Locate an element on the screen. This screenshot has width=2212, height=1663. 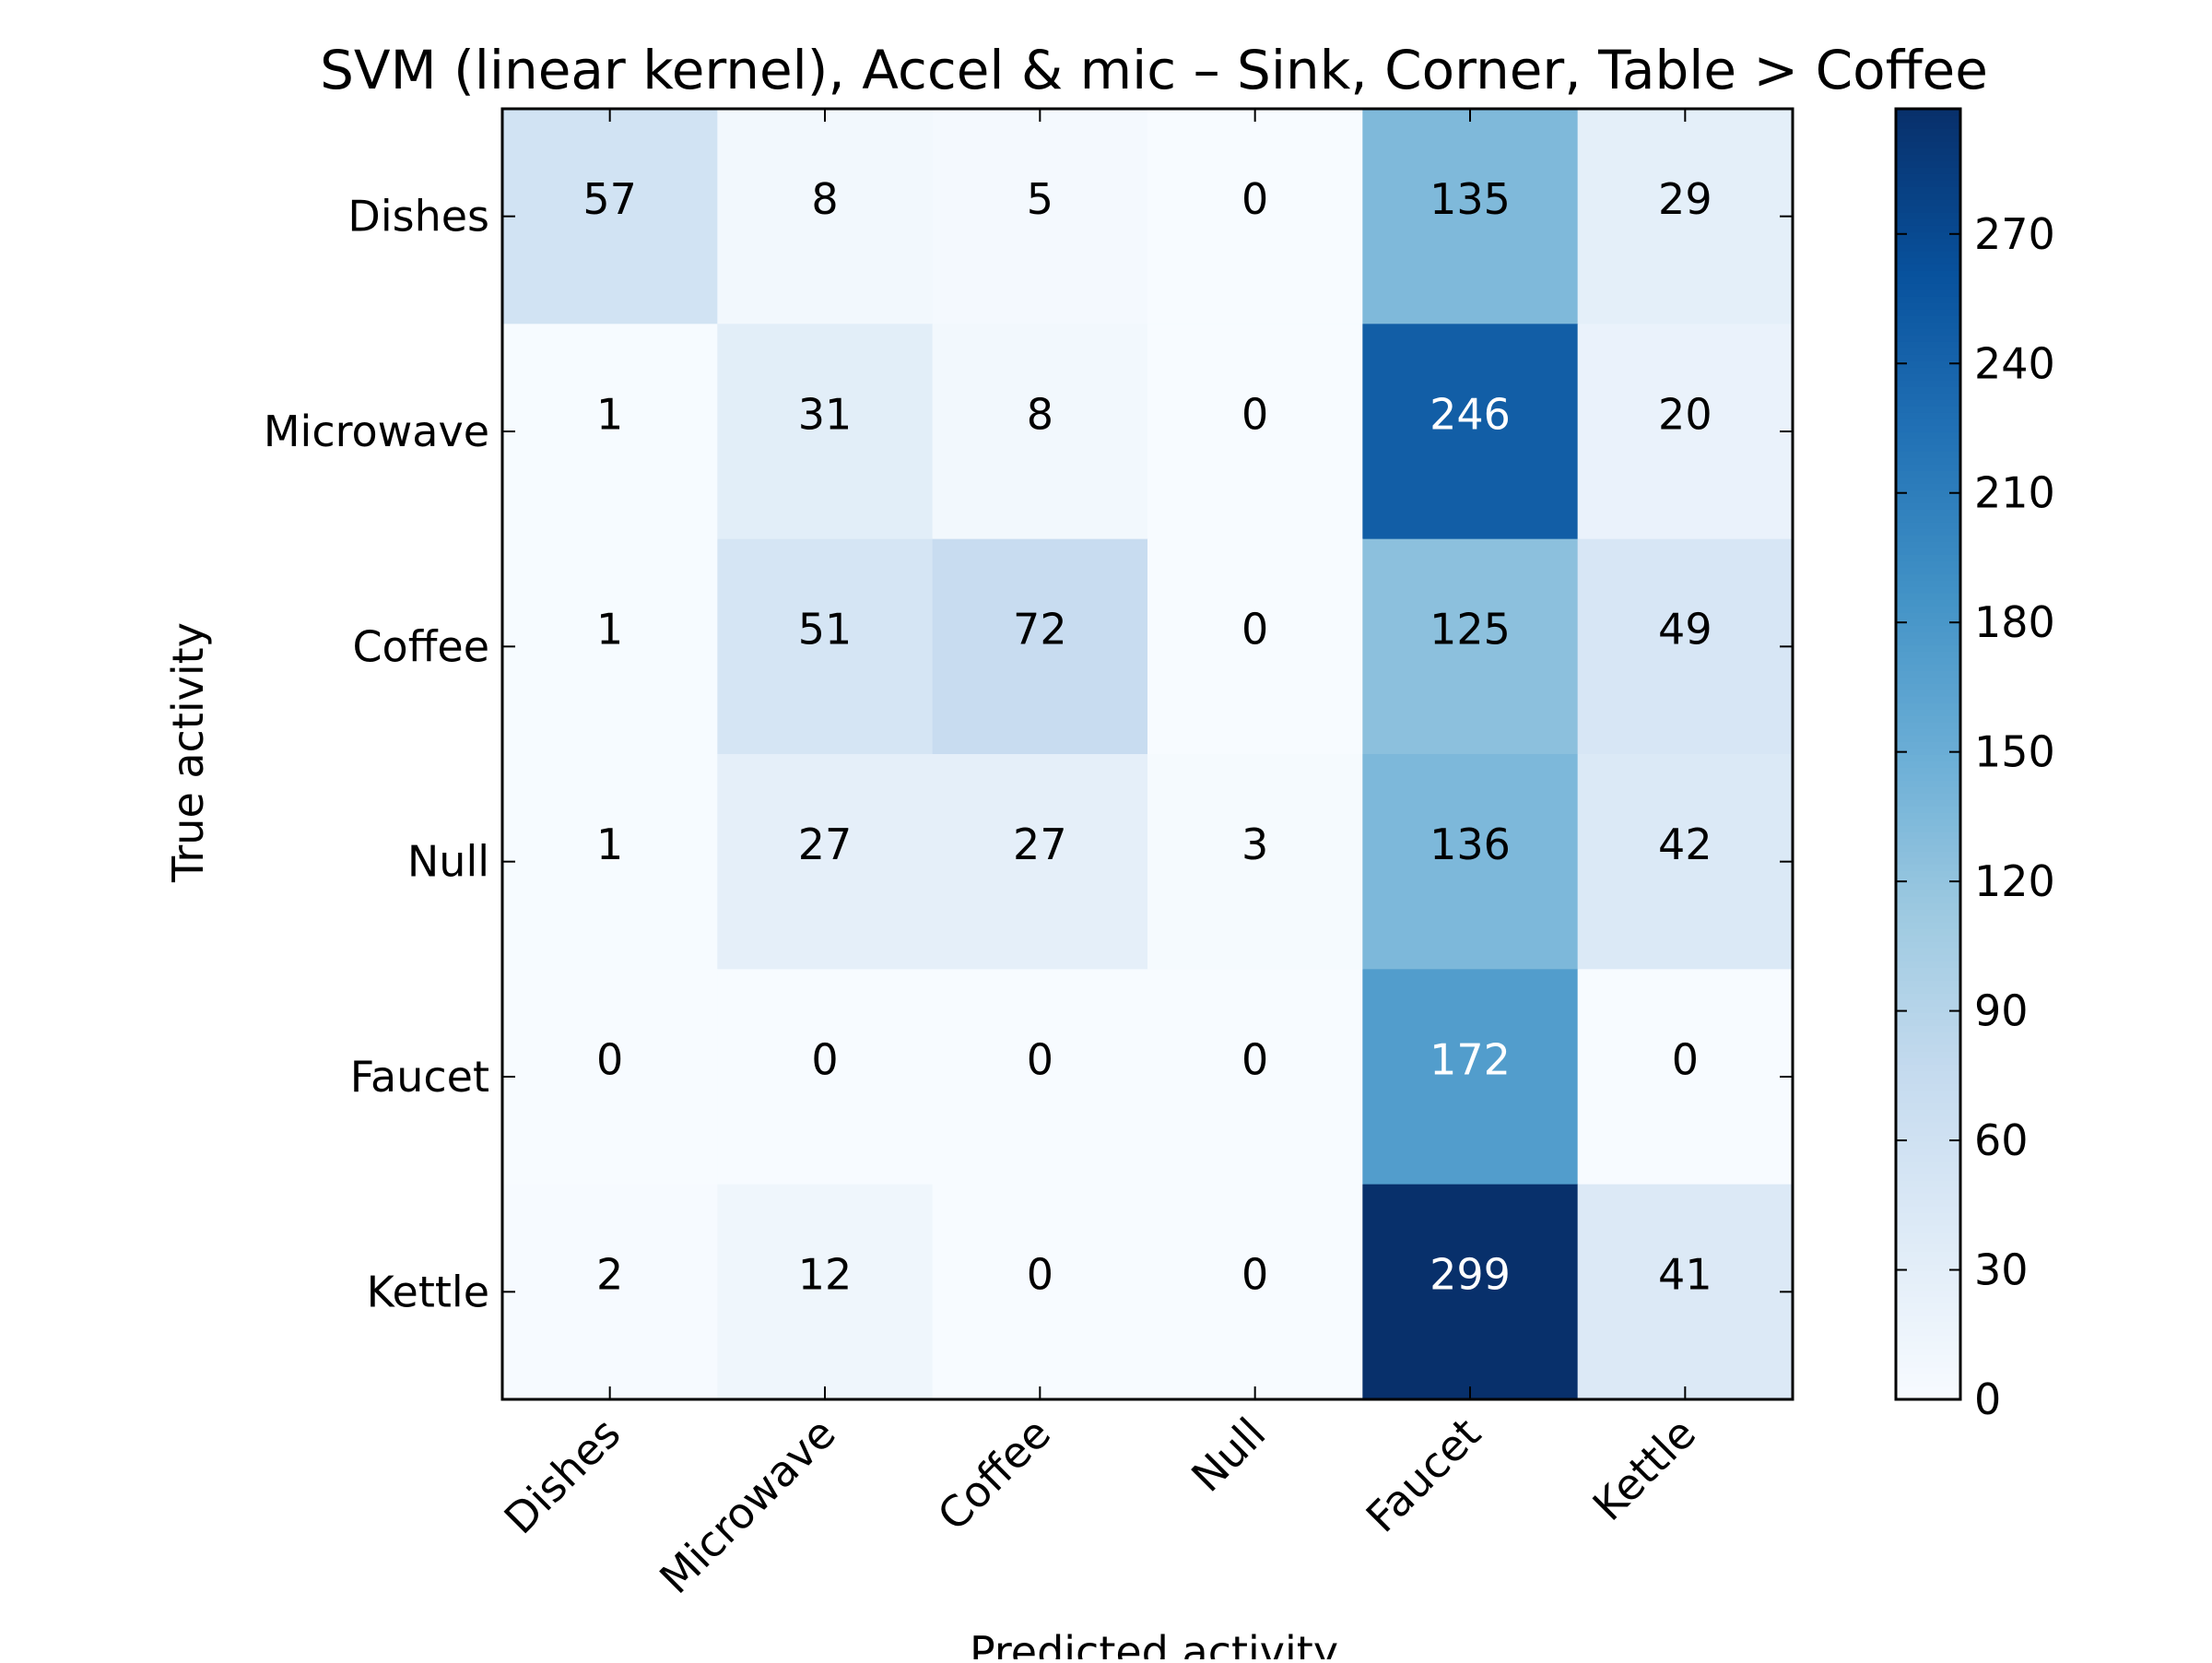
colorbar-tick-label: 120 is located at coordinates (2014, 881).